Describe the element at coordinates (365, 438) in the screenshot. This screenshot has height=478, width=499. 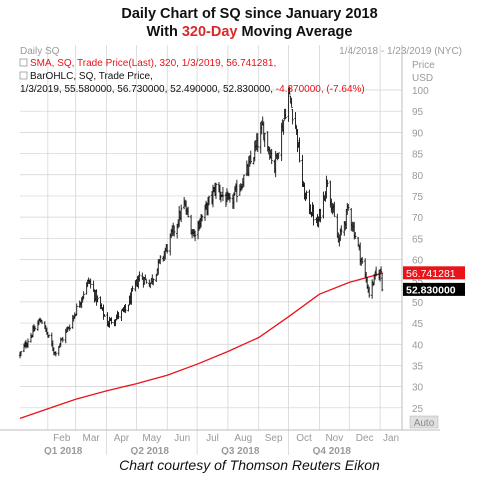
I see `x-month-label: Dec` at that location.